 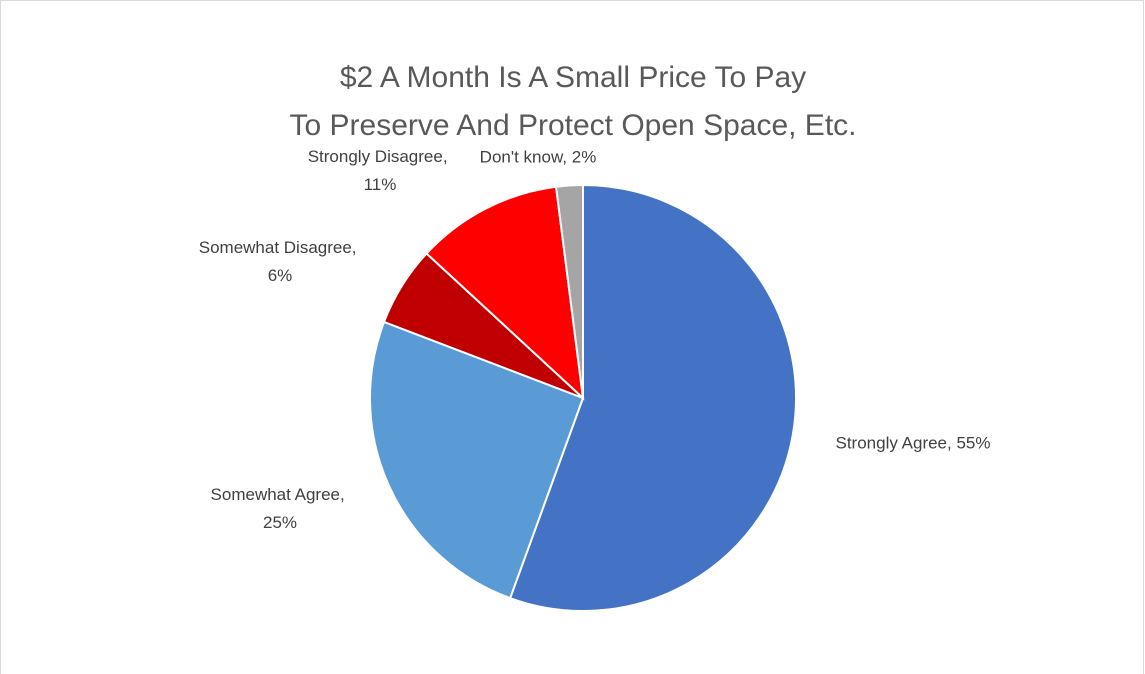 What do you see at coordinates (280, 275) in the screenshot?
I see `label-line: 6%` at bounding box center [280, 275].